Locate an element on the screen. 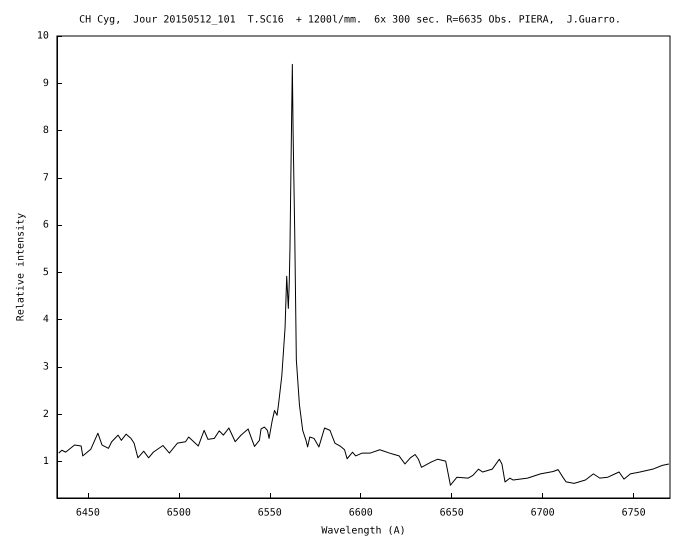 This screenshot has width=700, height=550. x-tick-label: 6450 is located at coordinates (88, 513).